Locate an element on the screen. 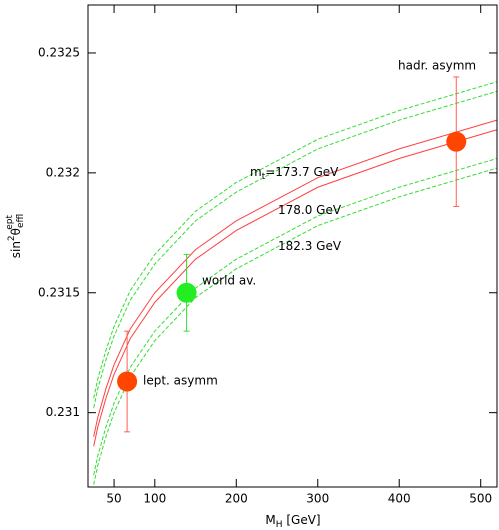 The width and height of the screenshot is (499, 530). x-tick-label: 200 is located at coordinates (236, 499).